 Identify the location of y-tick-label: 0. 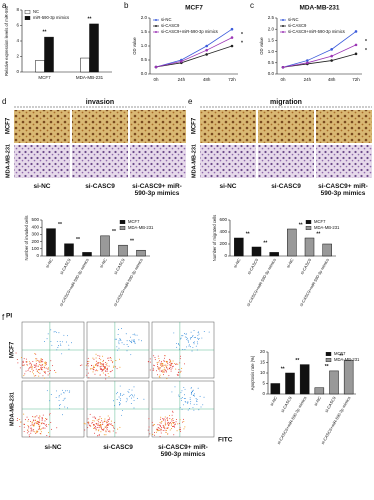
(17, 71).